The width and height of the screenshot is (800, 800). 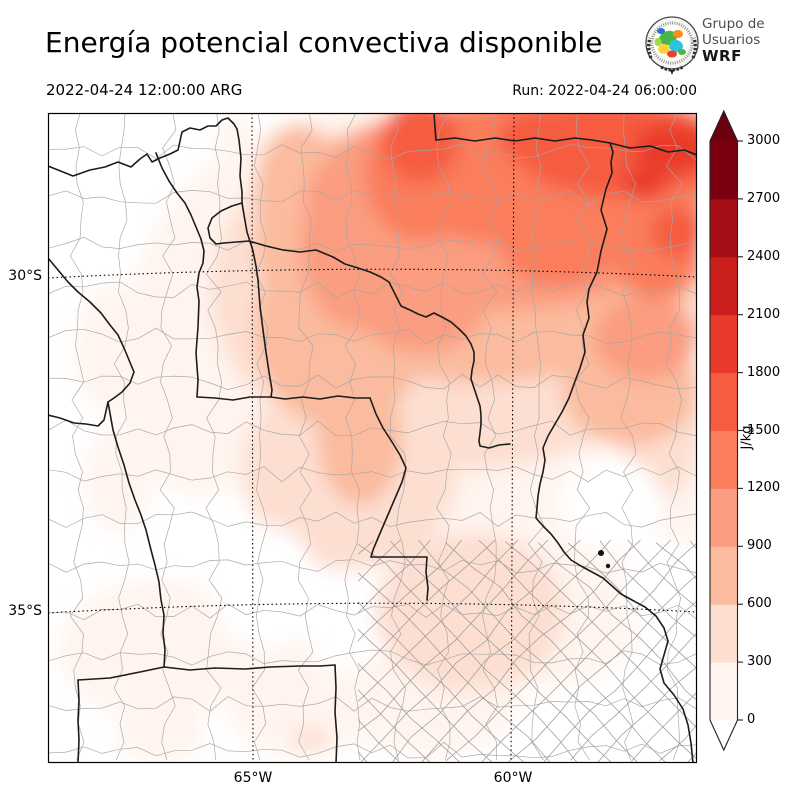 I want to click on logo-line2: Usuarios, so click(x=731, y=40).